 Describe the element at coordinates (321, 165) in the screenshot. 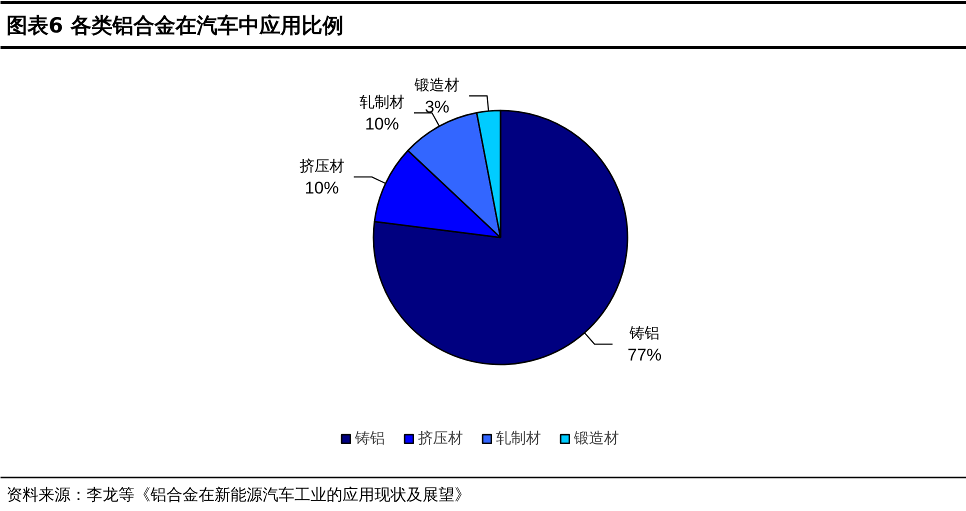

I see `slice-label: 挤压材` at that location.